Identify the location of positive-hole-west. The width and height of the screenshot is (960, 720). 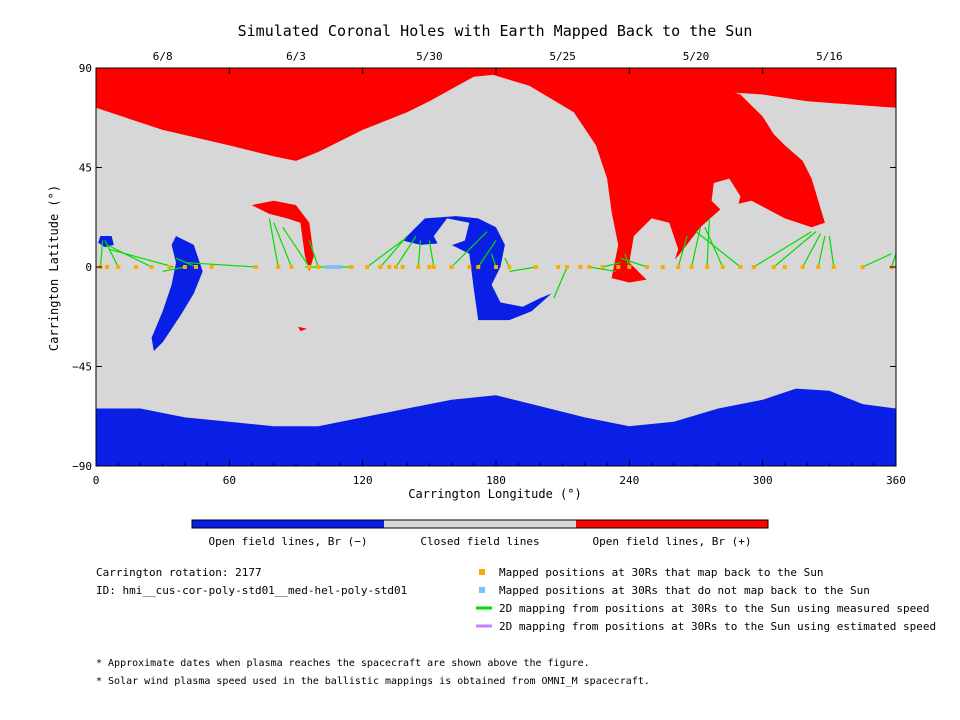
(282, 236).